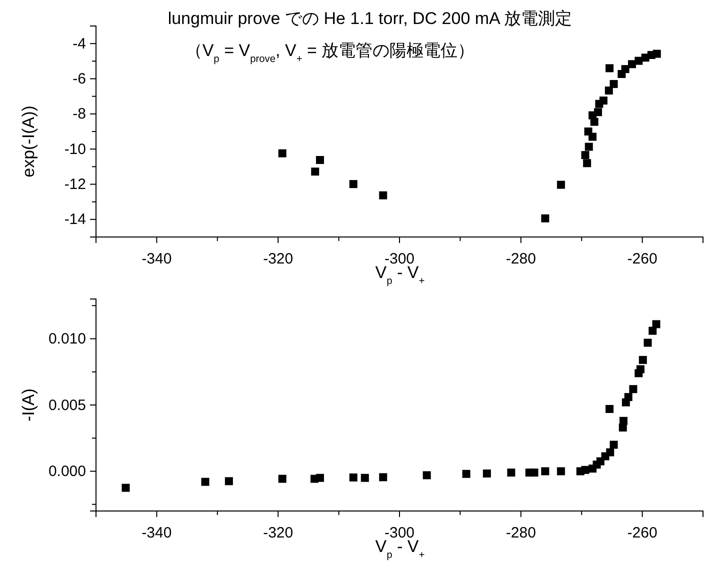 The height and width of the screenshot is (588, 705). I want to click on y-tick-label: 0.010, so click(67, 339).